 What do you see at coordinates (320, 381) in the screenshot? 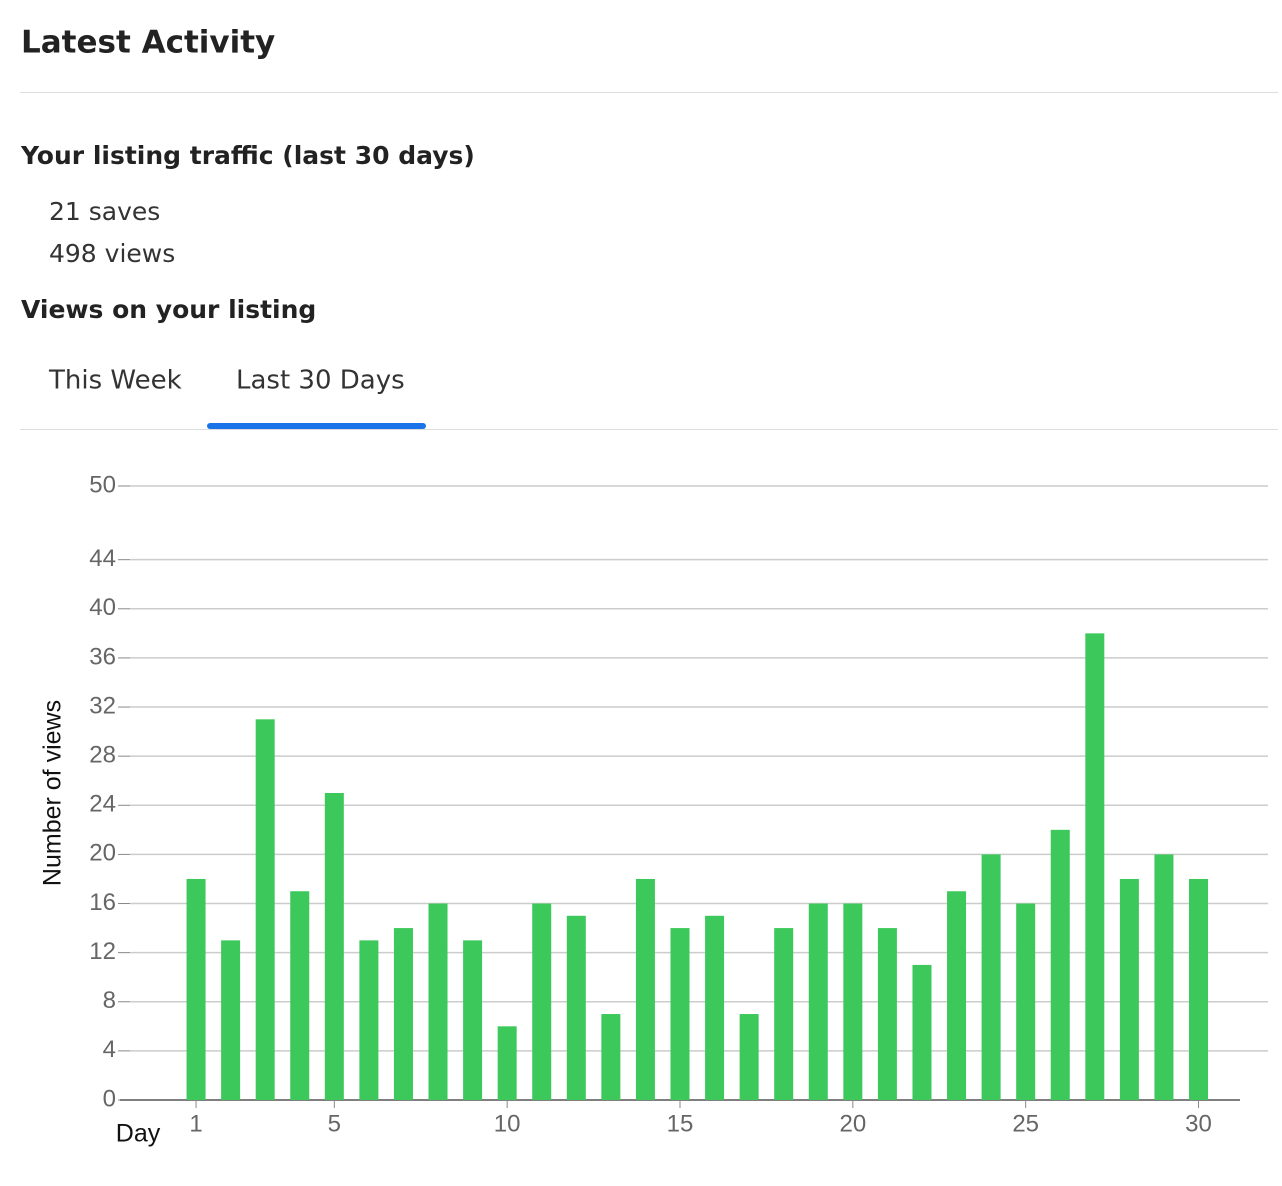
I see `tab-active: Last 30 Days` at bounding box center [320, 381].